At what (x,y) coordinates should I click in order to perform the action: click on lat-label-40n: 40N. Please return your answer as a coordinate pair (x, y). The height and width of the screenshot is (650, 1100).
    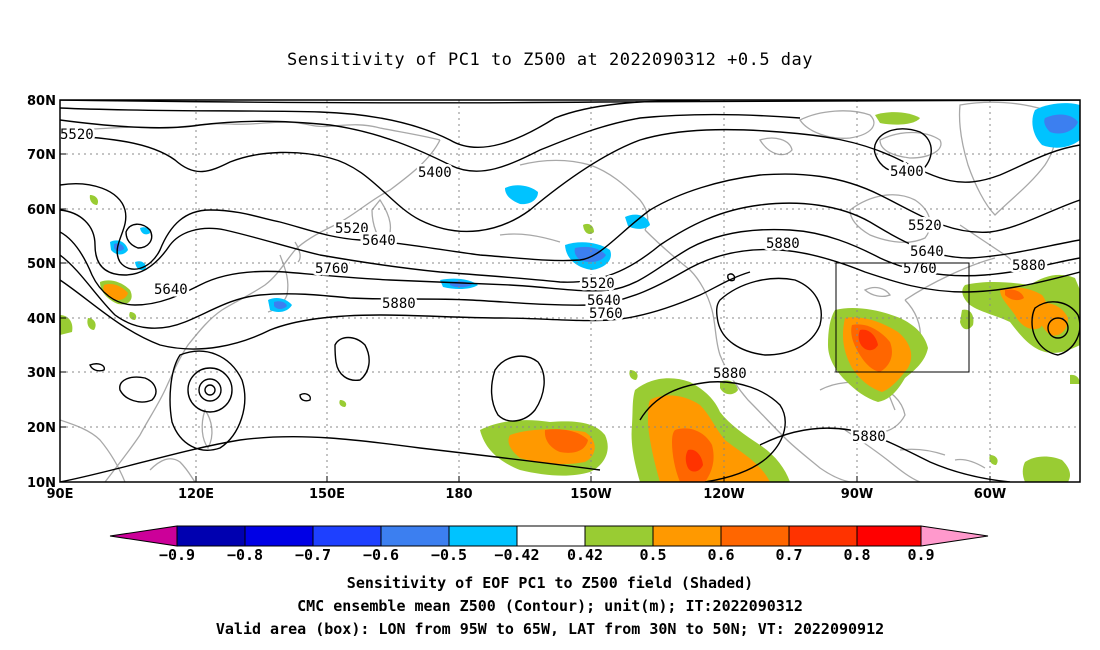
    Looking at the image, I should click on (41, 319).